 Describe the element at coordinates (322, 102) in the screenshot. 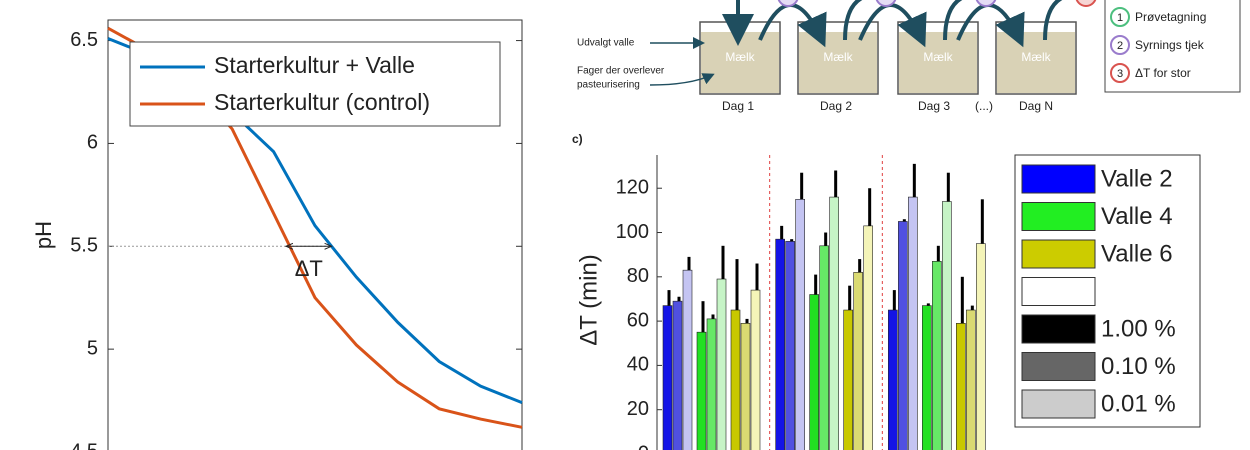

I see `legend-label: Starterkultur (control)` at that location.